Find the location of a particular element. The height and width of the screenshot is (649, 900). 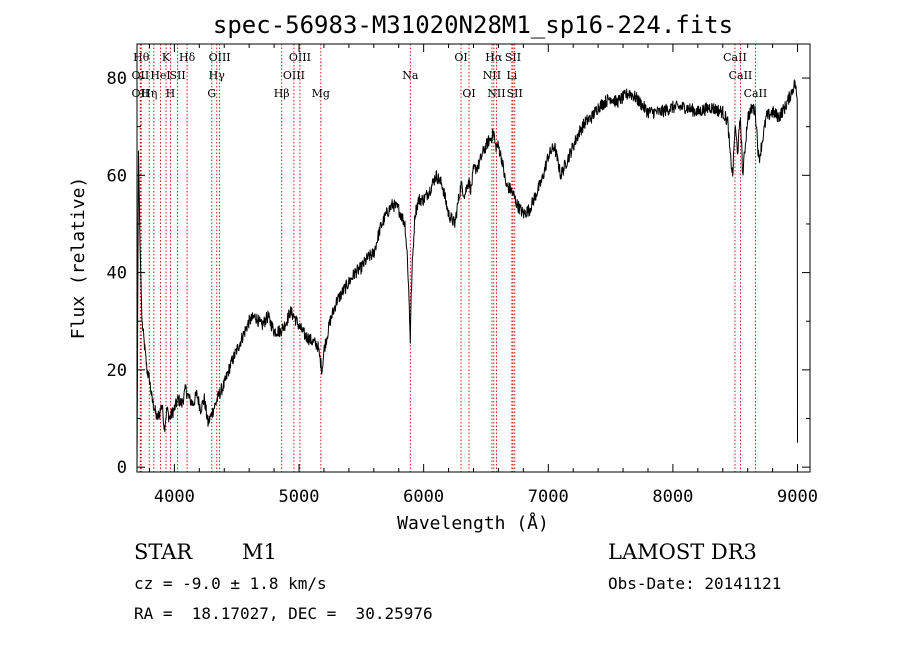

line-marker-label-23: Li is located at coordinates (511, 75).